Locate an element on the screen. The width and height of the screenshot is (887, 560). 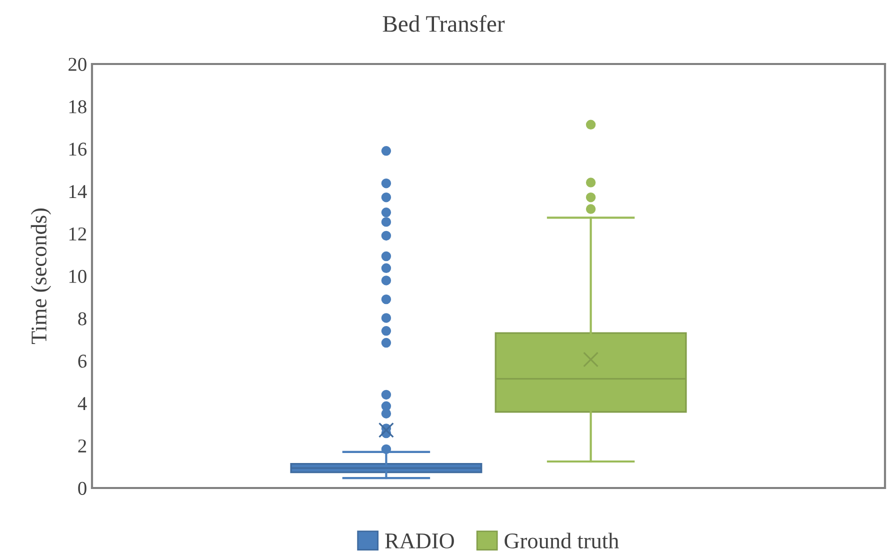
y-tick-label: 14 is located at coordinates (78, 191).